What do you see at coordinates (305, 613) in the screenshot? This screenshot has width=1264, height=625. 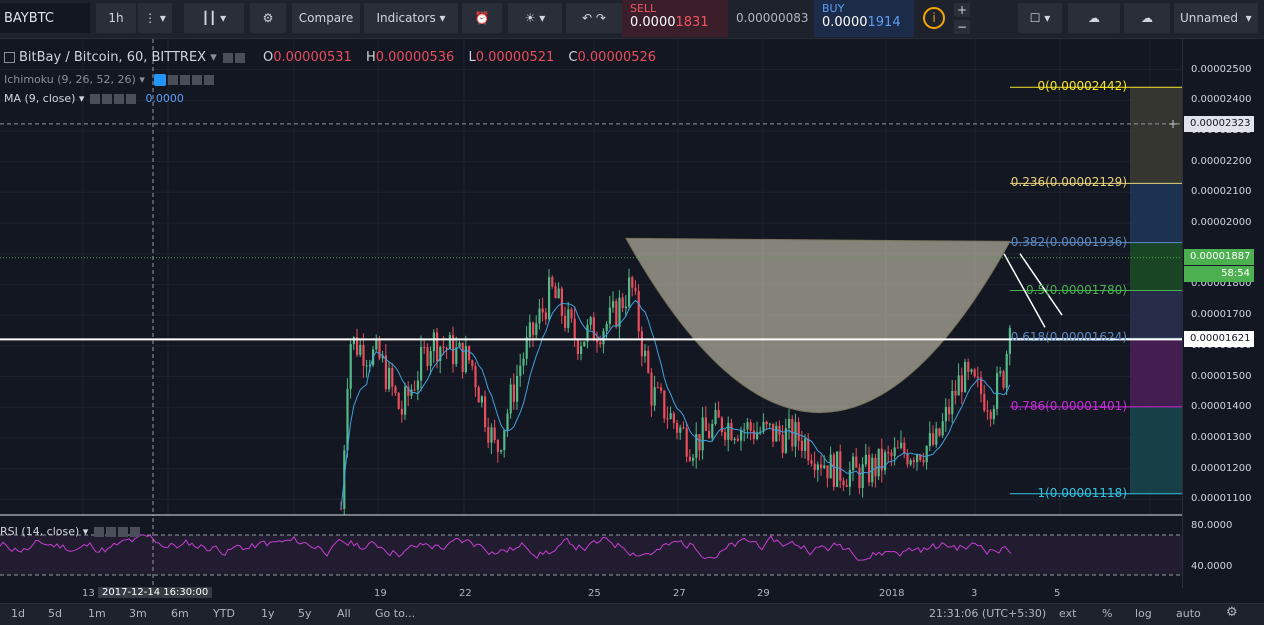 I see `range-5y: 5y` at bounding box center [305, 613].